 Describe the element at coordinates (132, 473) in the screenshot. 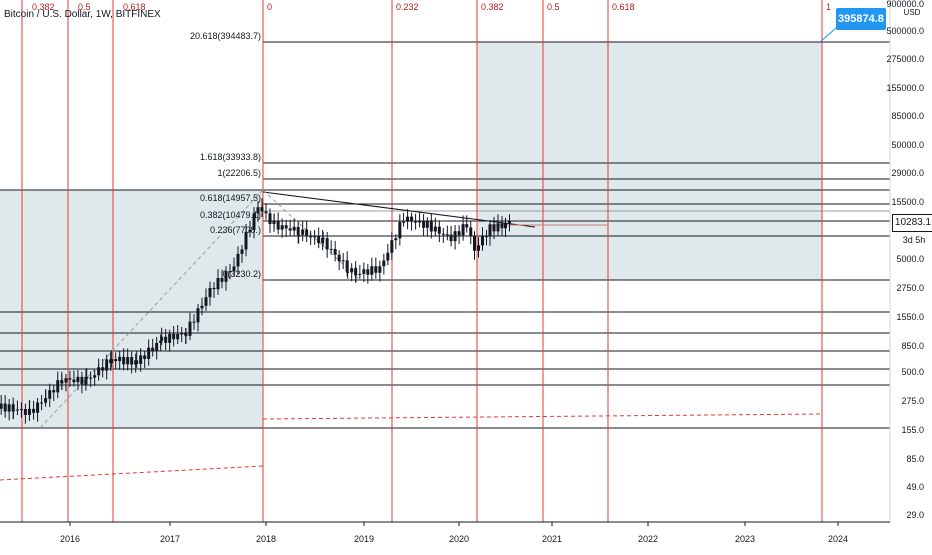

I see `dashed-trend-line-lower` at that location.